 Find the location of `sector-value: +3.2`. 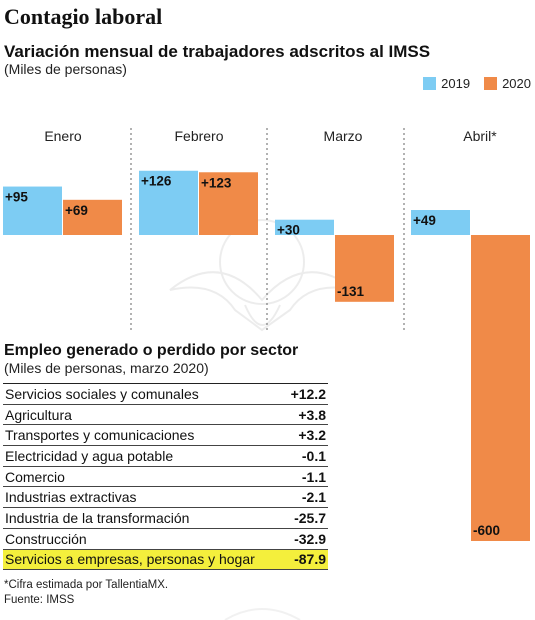

sector-value: +3.2 is located at coordinates (312, 435).